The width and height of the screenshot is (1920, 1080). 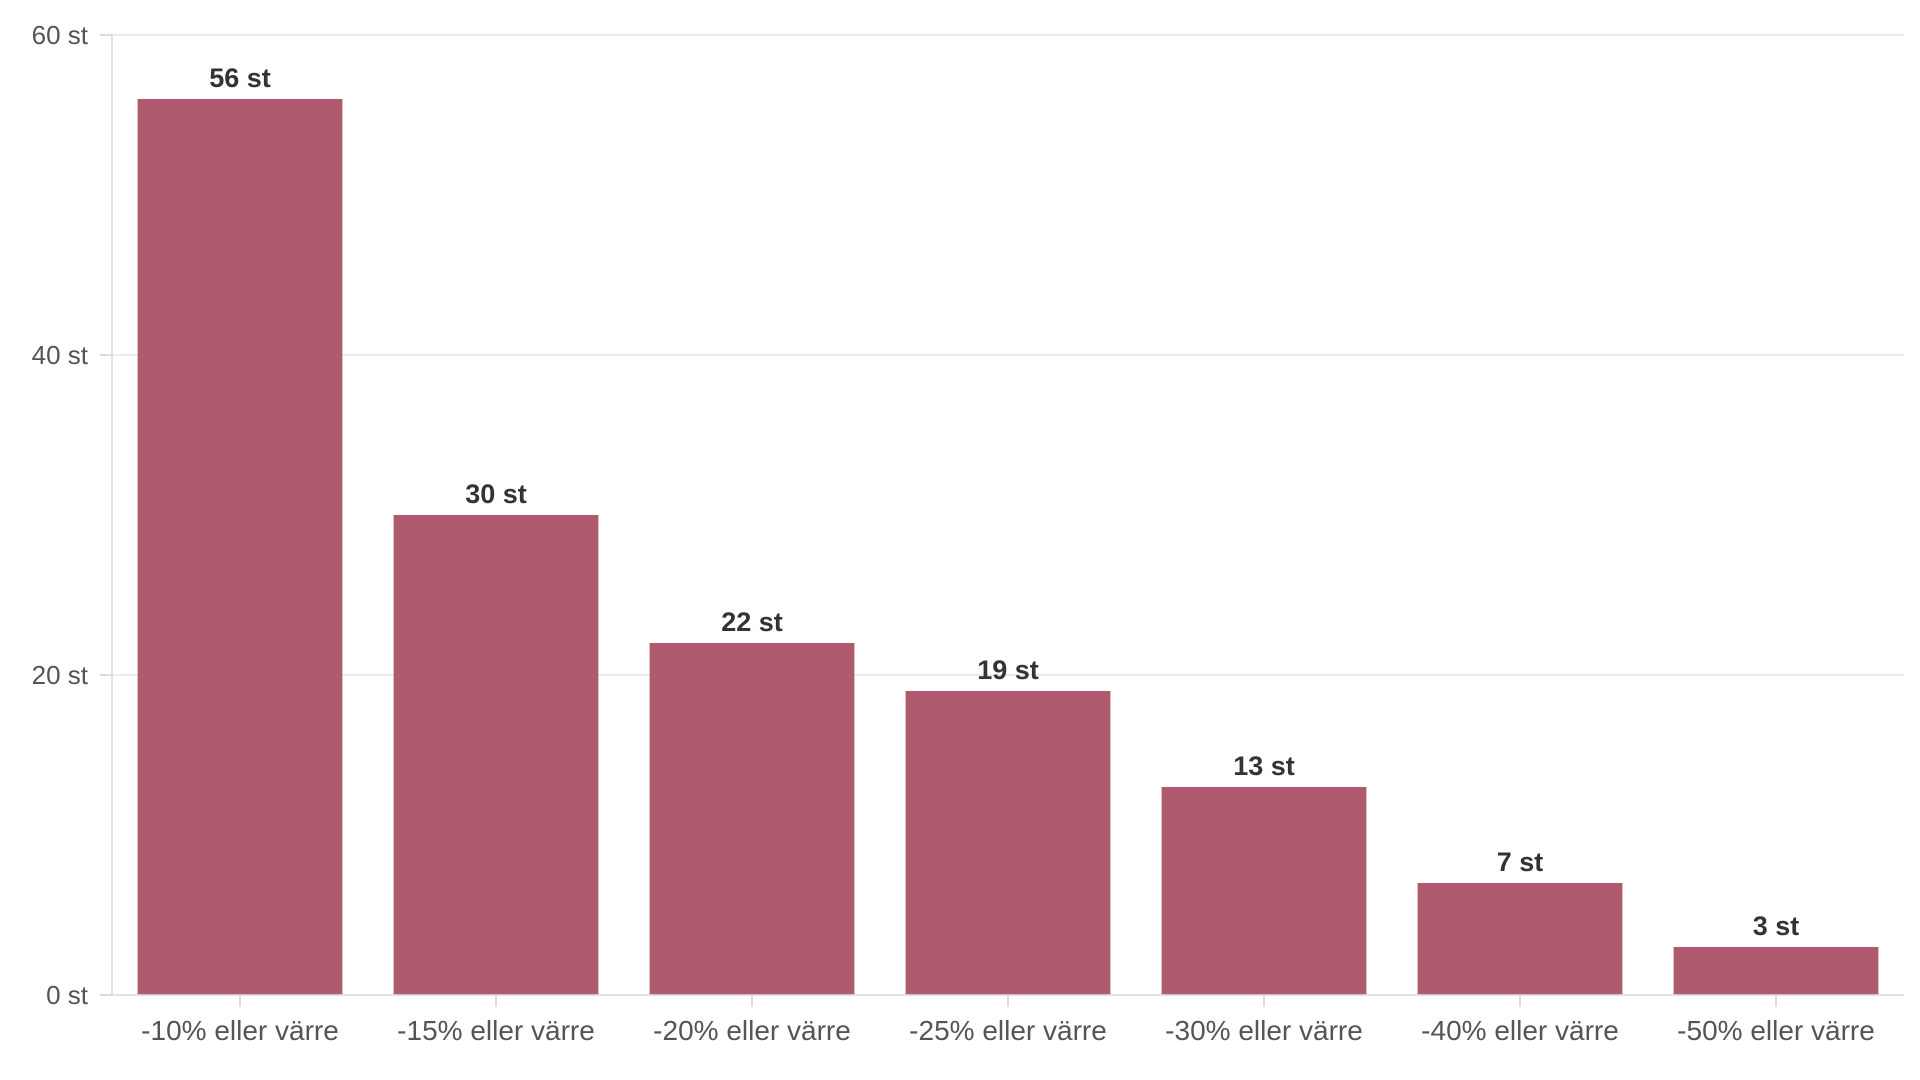 I want to click on y-tick-label: 40 st, so click(x=60, y=355).